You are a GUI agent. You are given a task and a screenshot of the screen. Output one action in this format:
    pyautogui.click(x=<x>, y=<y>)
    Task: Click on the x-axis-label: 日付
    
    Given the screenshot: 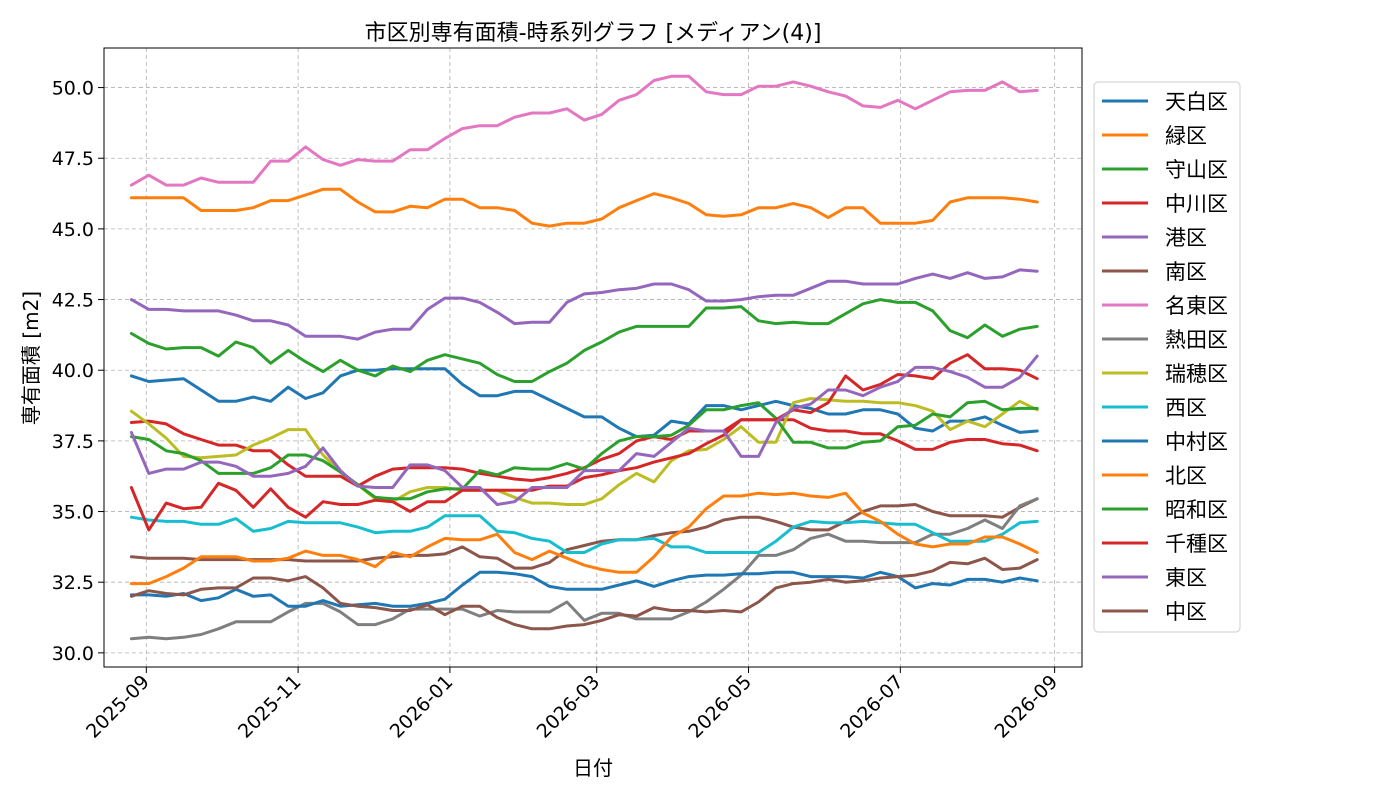 What is the action you would take?
    pyautogui.click(x=593, y=768)
    